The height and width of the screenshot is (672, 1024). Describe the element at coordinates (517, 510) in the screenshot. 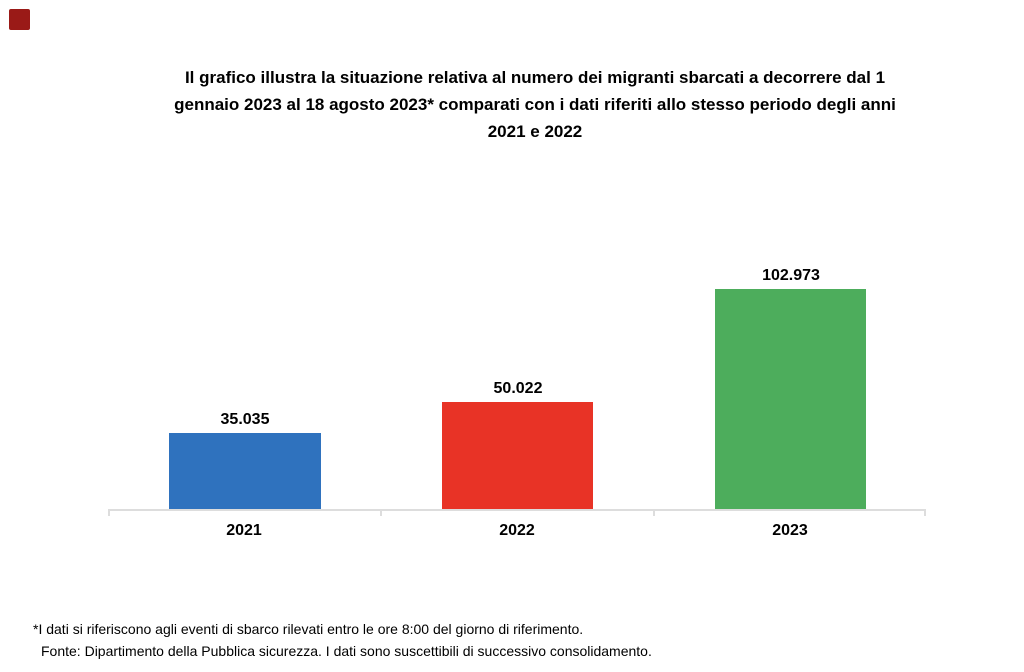

I see `x-axis-line` at that location.